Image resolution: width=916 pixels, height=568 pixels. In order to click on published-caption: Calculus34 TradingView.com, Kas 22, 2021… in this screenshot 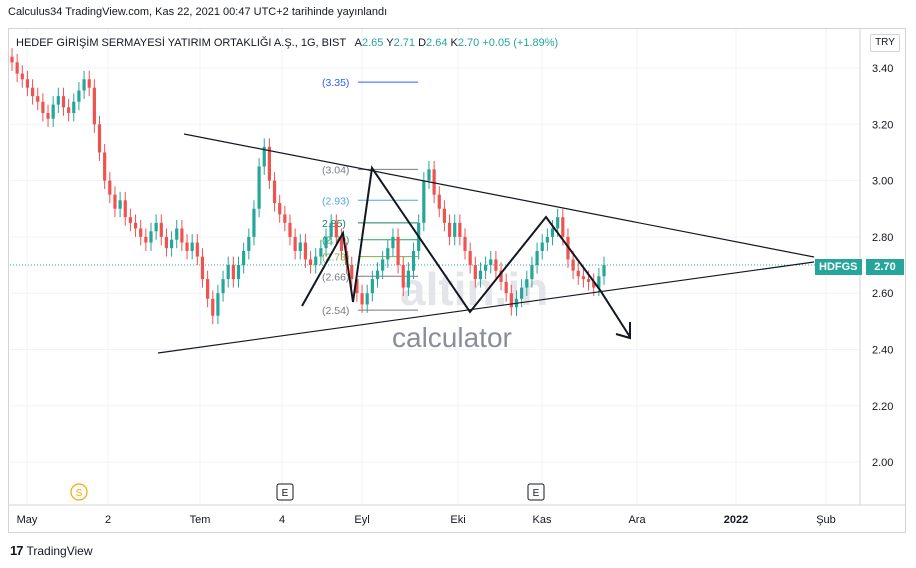, I will do `click(198, 12)`.